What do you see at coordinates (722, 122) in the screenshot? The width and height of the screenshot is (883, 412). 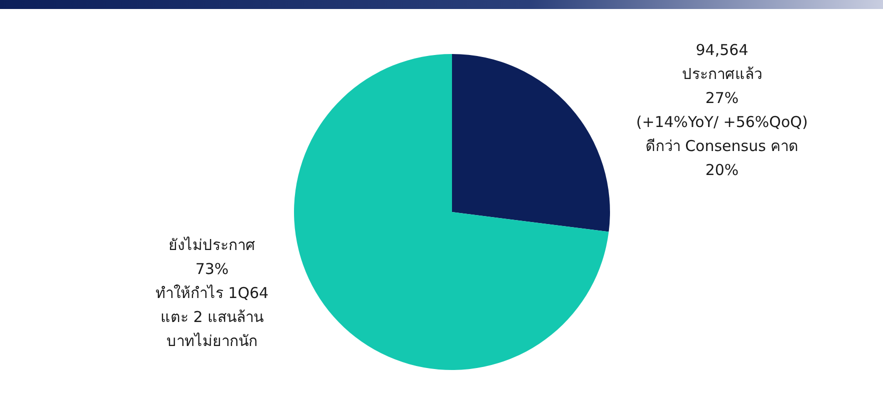 I see `text: (+14%YoY/ +56%QoQ)` at bounding box center [722, 122].